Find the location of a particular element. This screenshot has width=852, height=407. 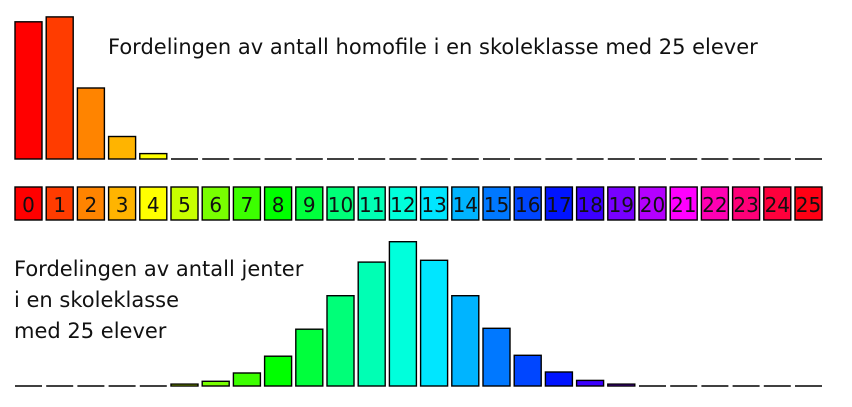

legend-label-1: 1 is located at coordinates (59, 205).